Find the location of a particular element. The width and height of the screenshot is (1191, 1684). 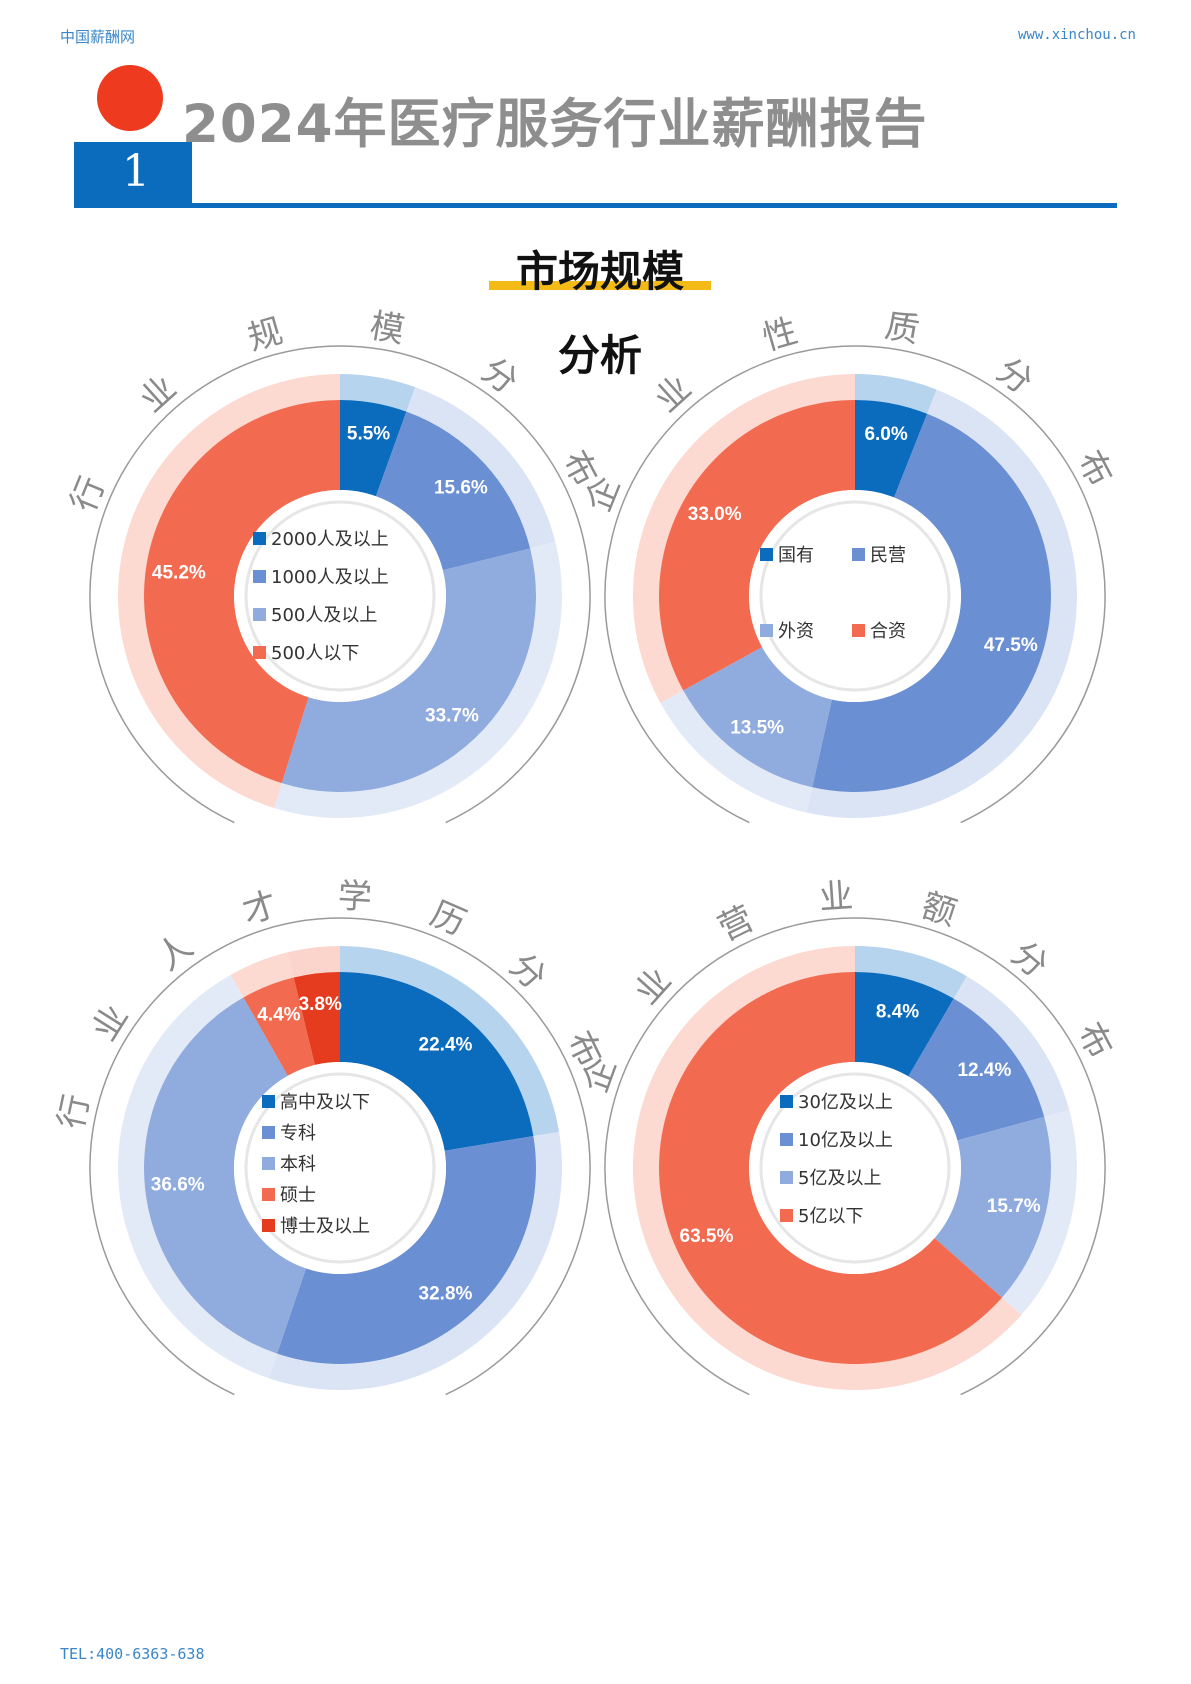

legend-entry: 博士及以上 is located at coordinates (325, 1226).